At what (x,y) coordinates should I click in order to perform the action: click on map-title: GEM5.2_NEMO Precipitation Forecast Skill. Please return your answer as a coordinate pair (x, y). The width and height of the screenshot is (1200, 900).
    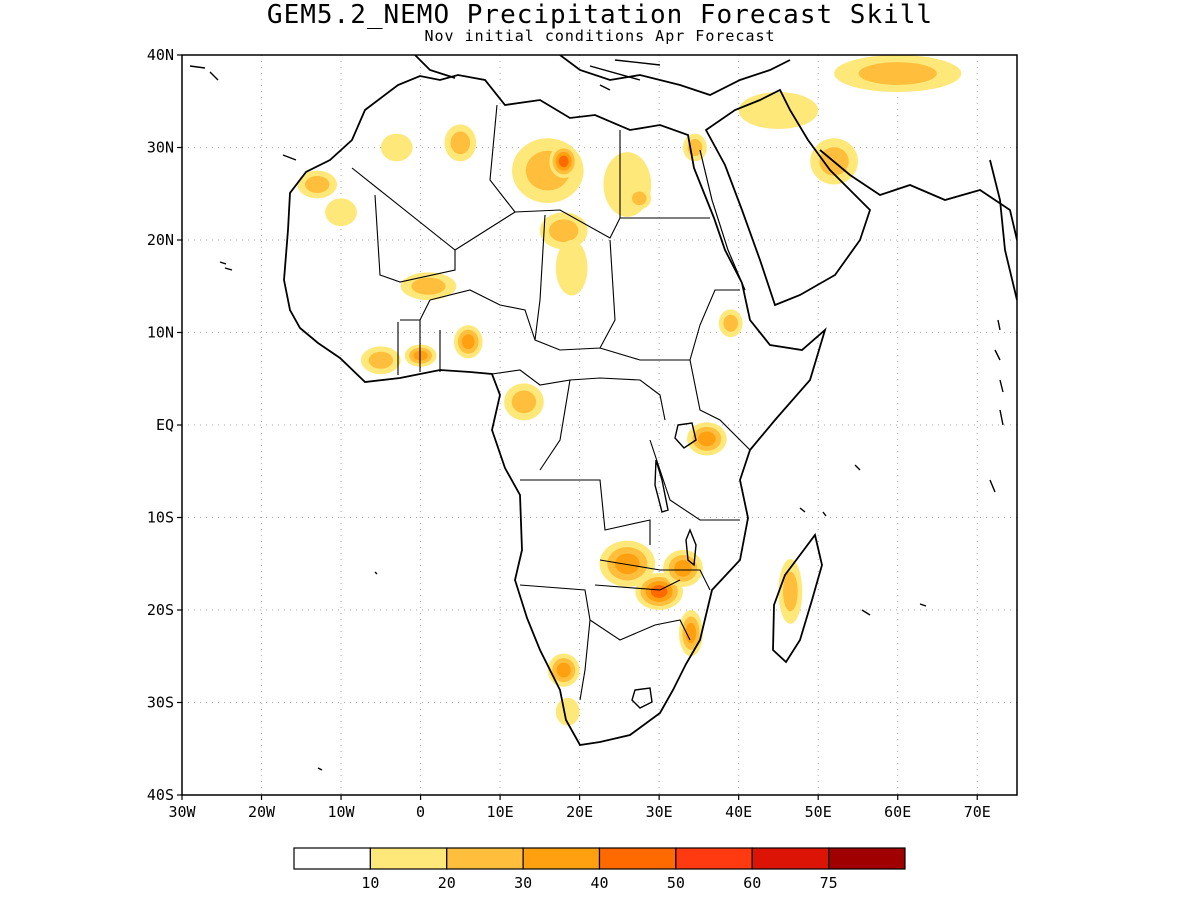
    Looking at the image, I should click on (600, 15).